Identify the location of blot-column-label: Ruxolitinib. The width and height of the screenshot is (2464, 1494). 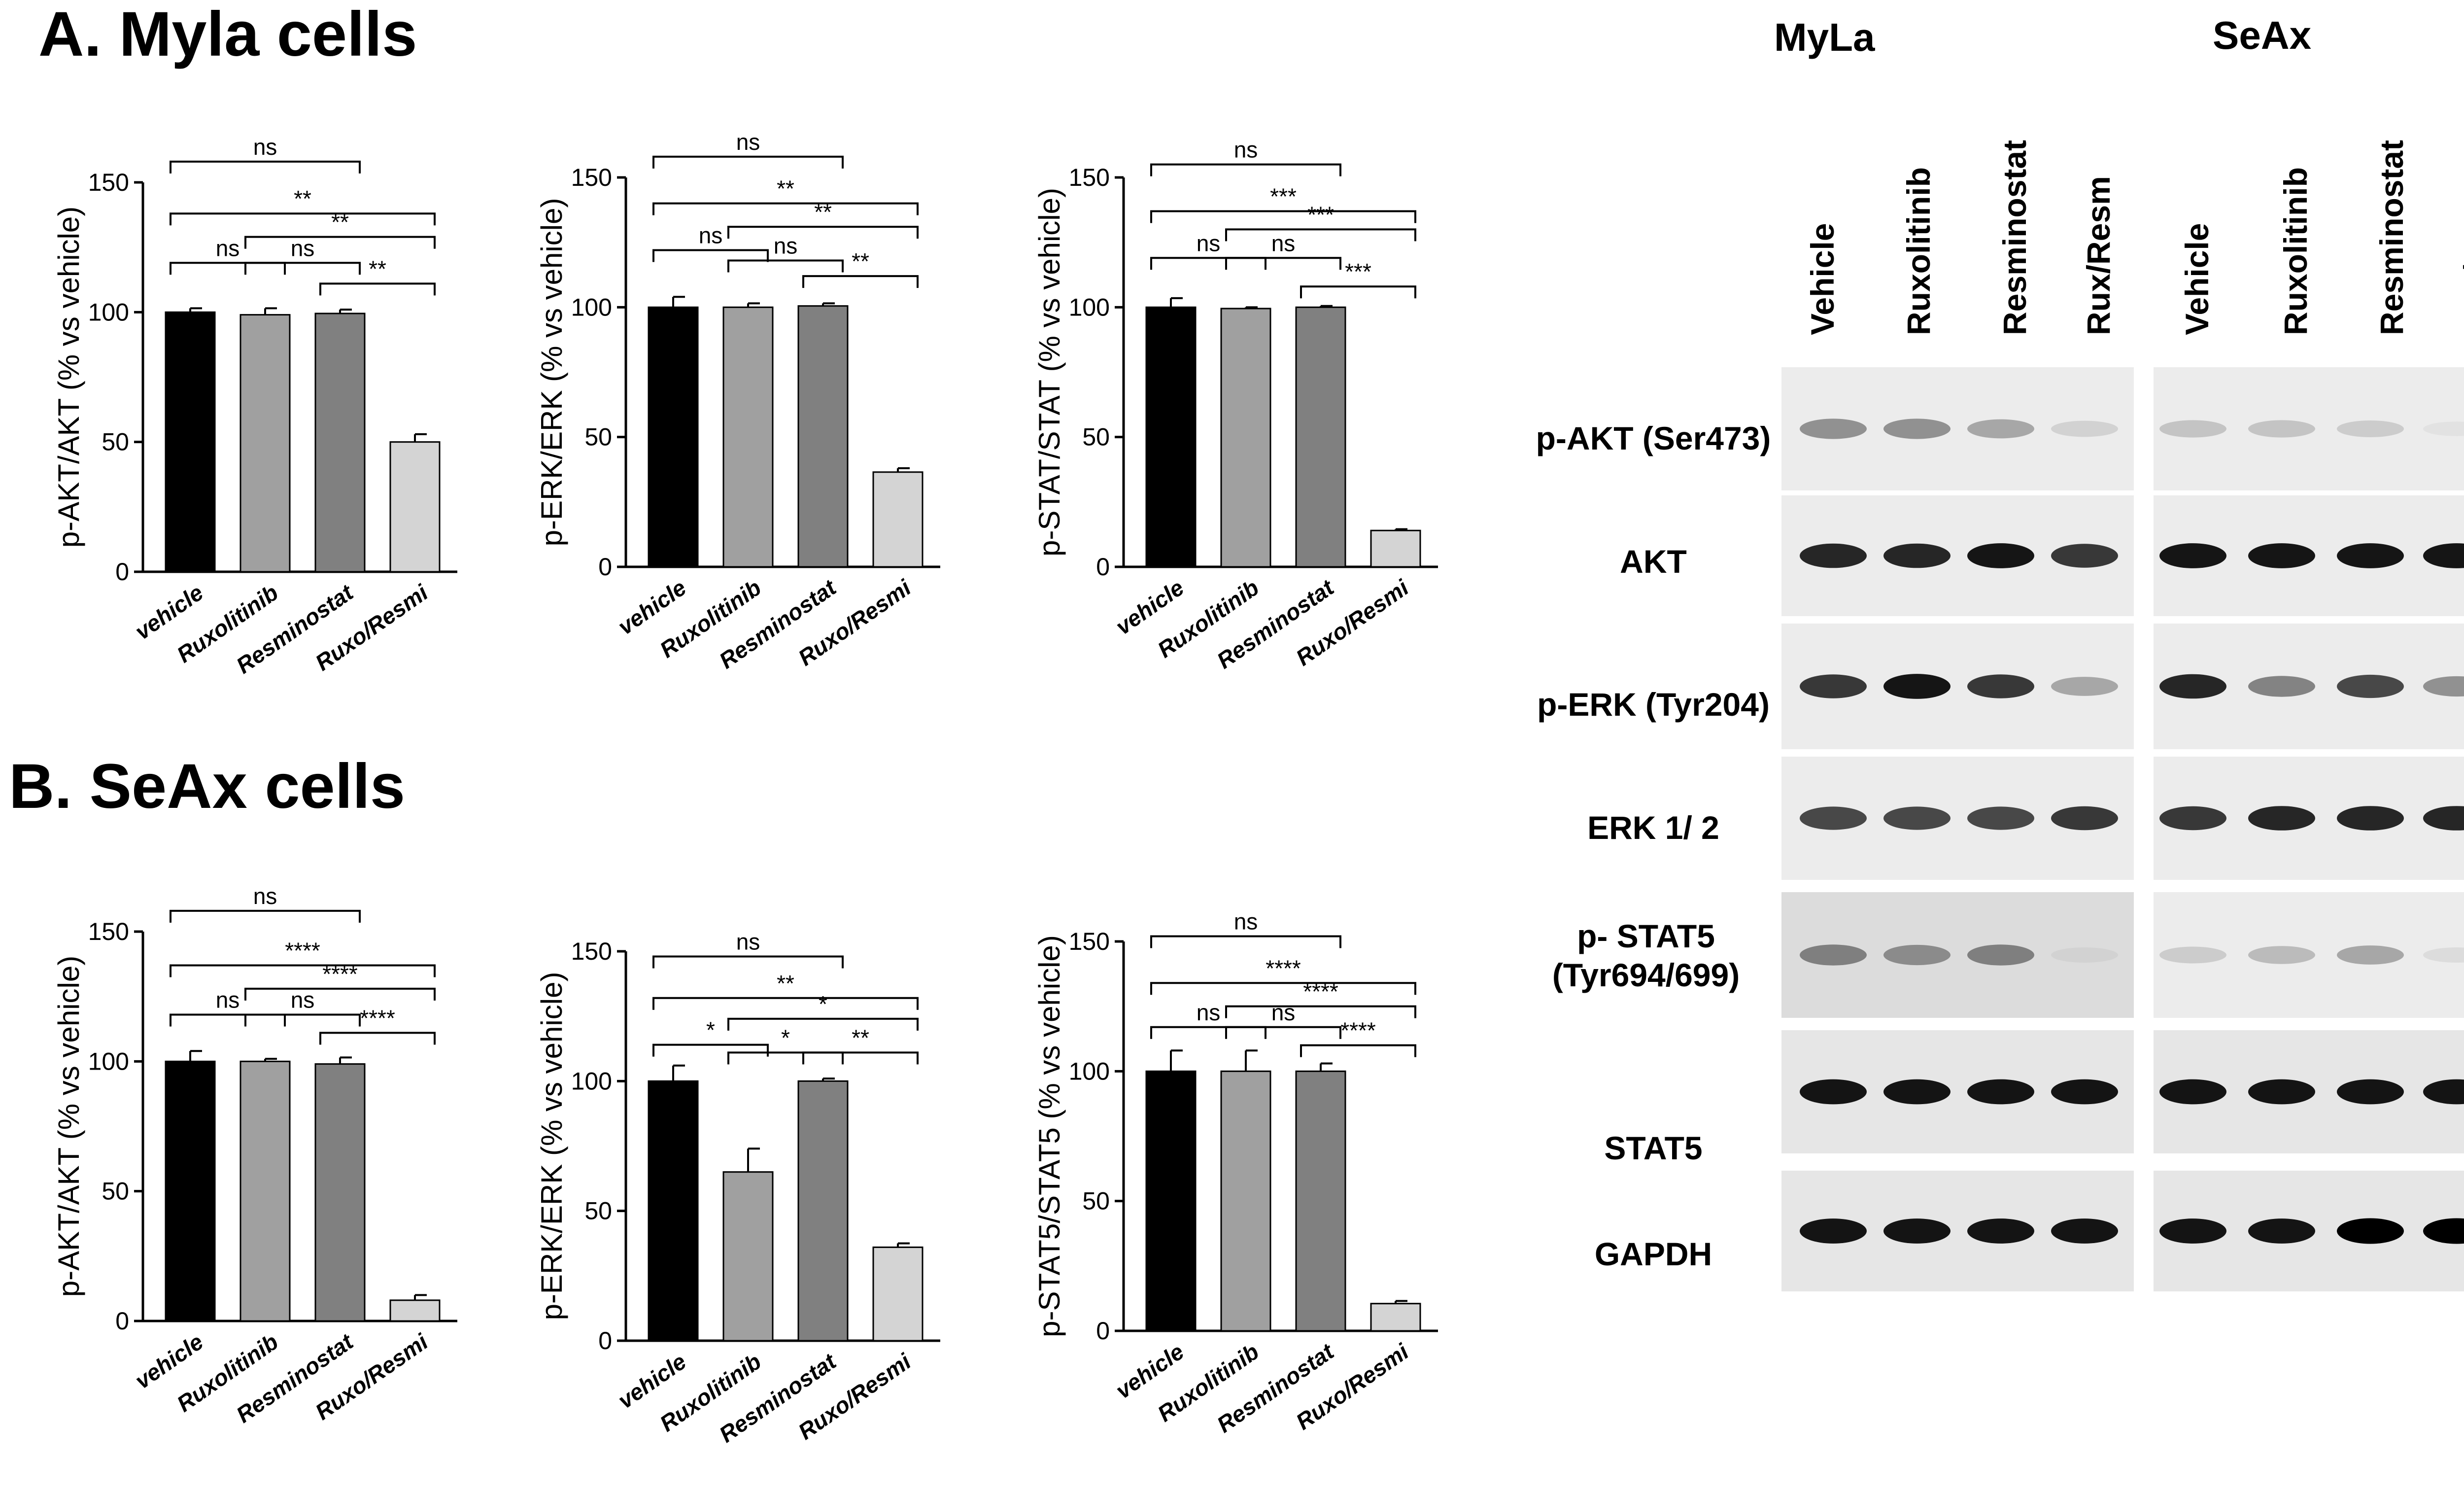
(2295, 251).